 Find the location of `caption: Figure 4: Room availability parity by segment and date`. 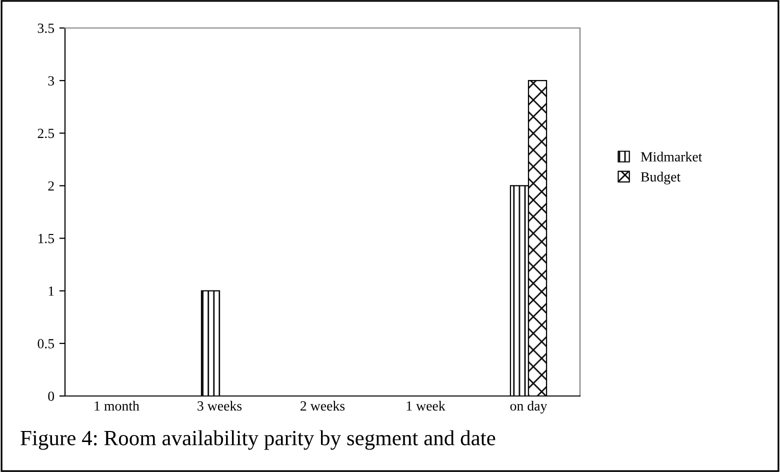

caption: Figure 4: Room availability parity by segment and date is located at coordinates (258, 440).